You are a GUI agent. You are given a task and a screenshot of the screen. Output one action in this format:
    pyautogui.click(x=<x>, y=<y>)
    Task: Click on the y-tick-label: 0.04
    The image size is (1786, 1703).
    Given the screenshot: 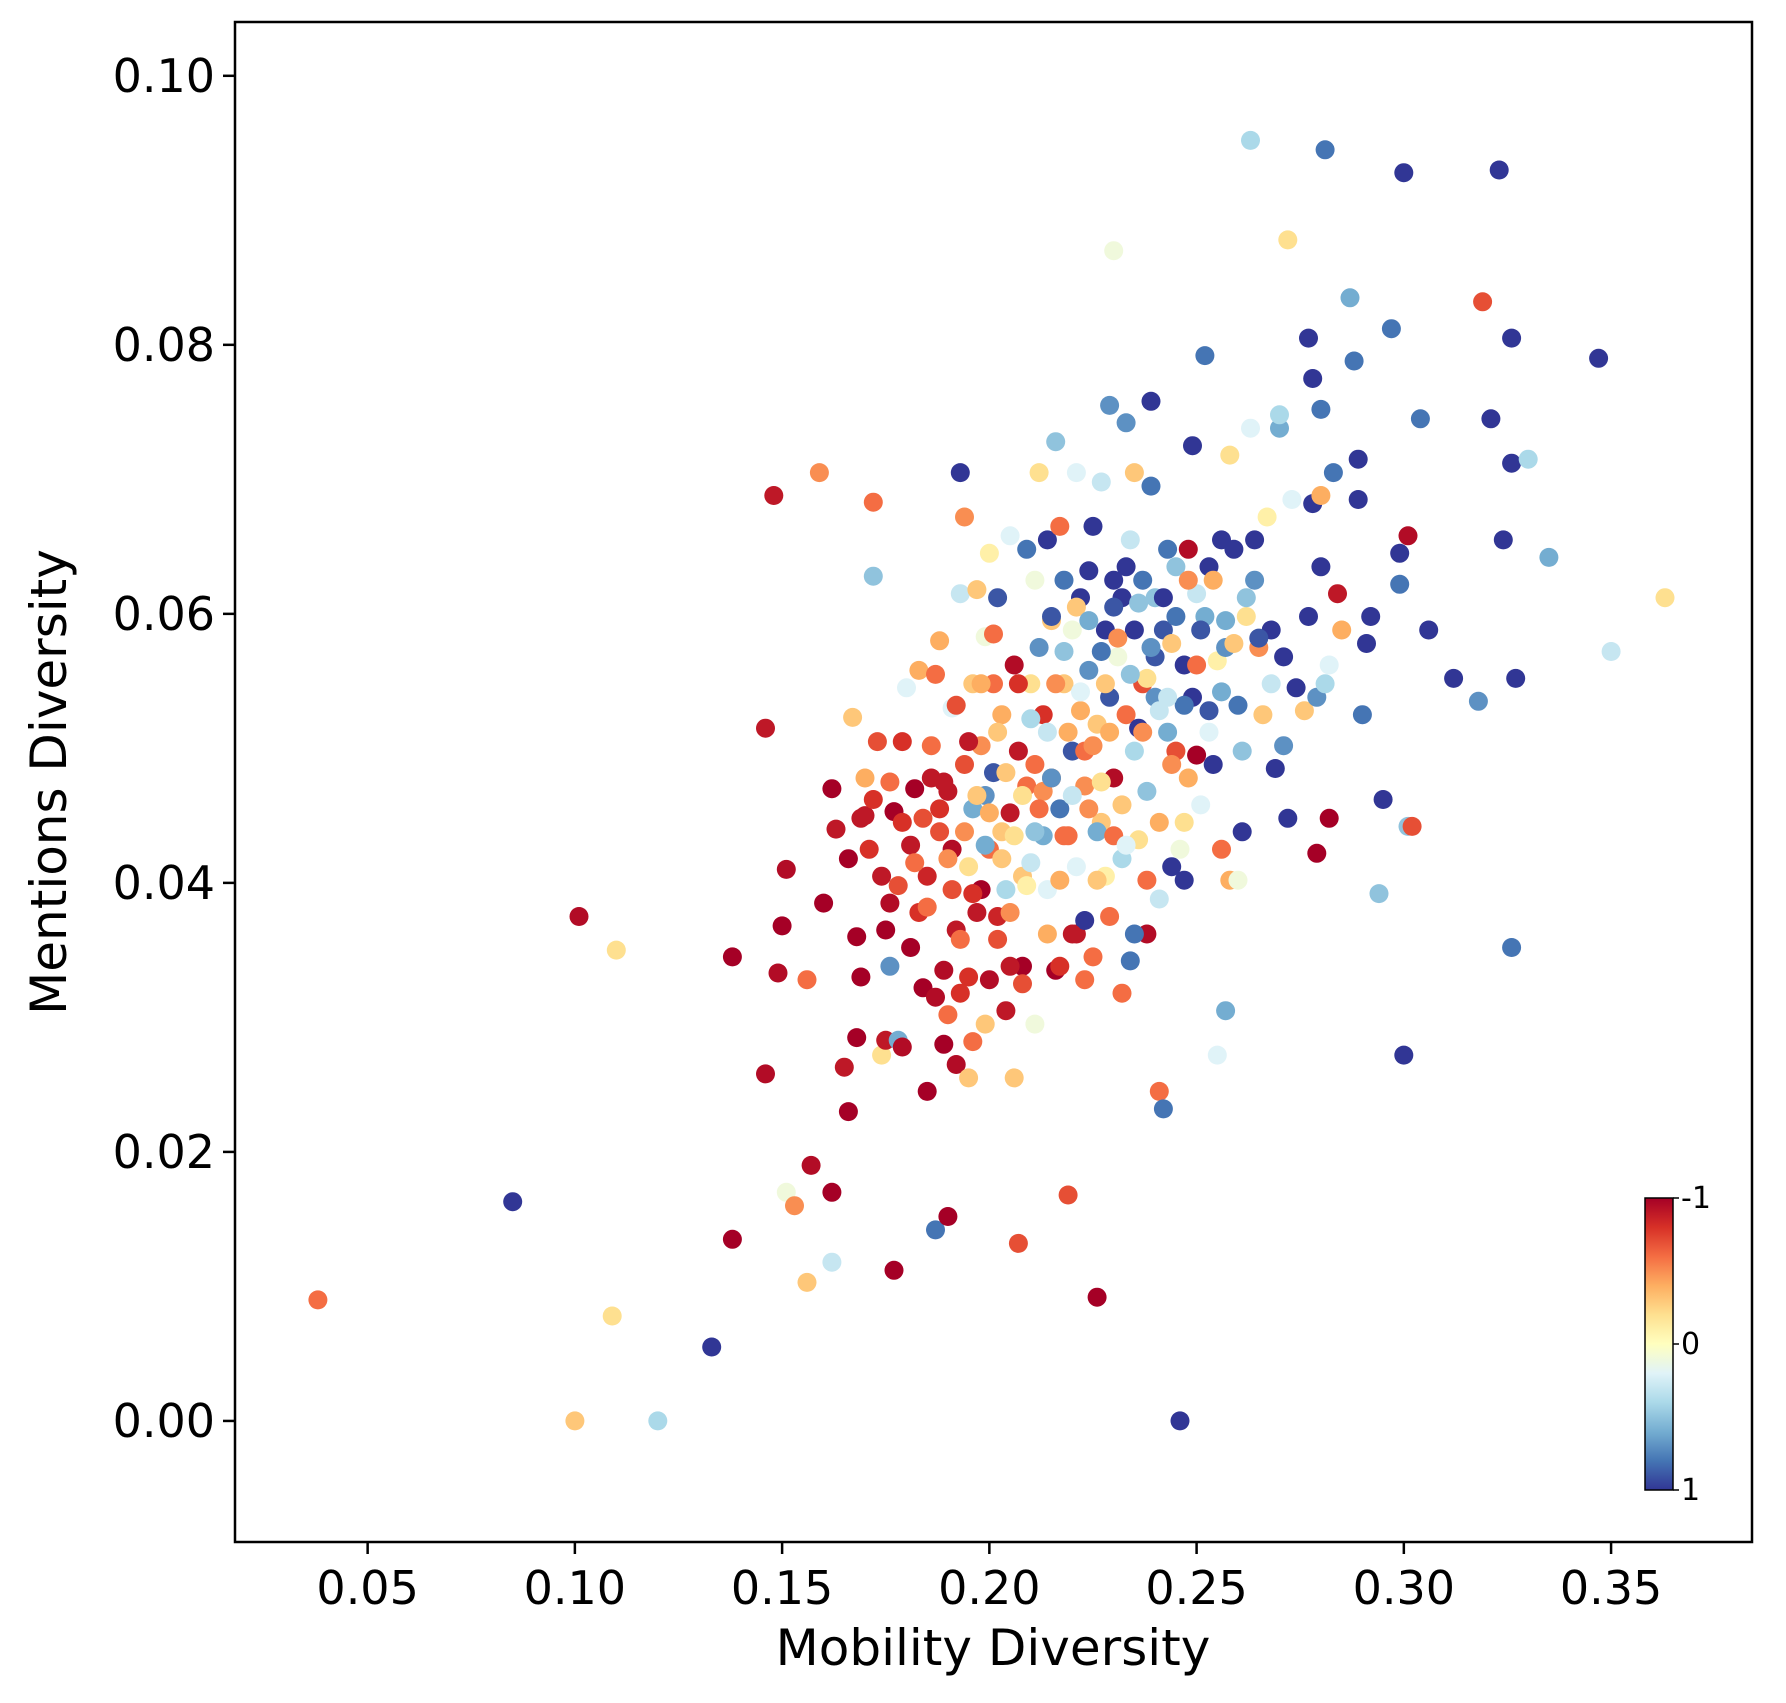 What is the action you would take?
    pyautogui.click(x=164, y=883)
    